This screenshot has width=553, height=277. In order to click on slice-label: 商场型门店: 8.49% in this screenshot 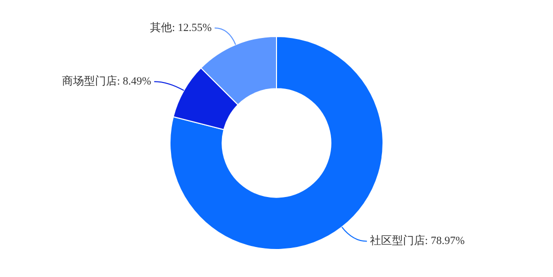, I will do `click(107, 81)`.